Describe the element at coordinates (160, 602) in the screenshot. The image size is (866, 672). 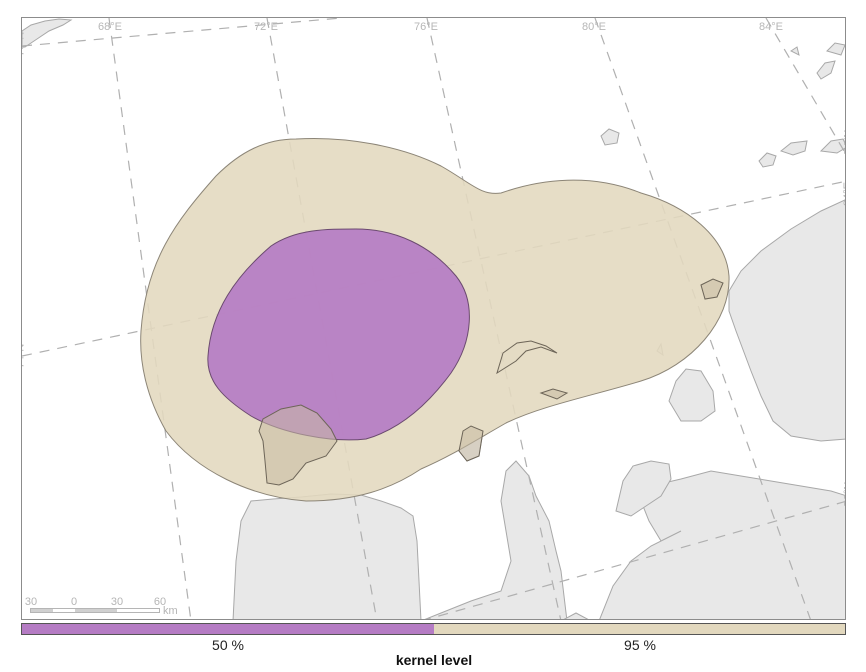
I see `scale-tick-60: 60` at that location.